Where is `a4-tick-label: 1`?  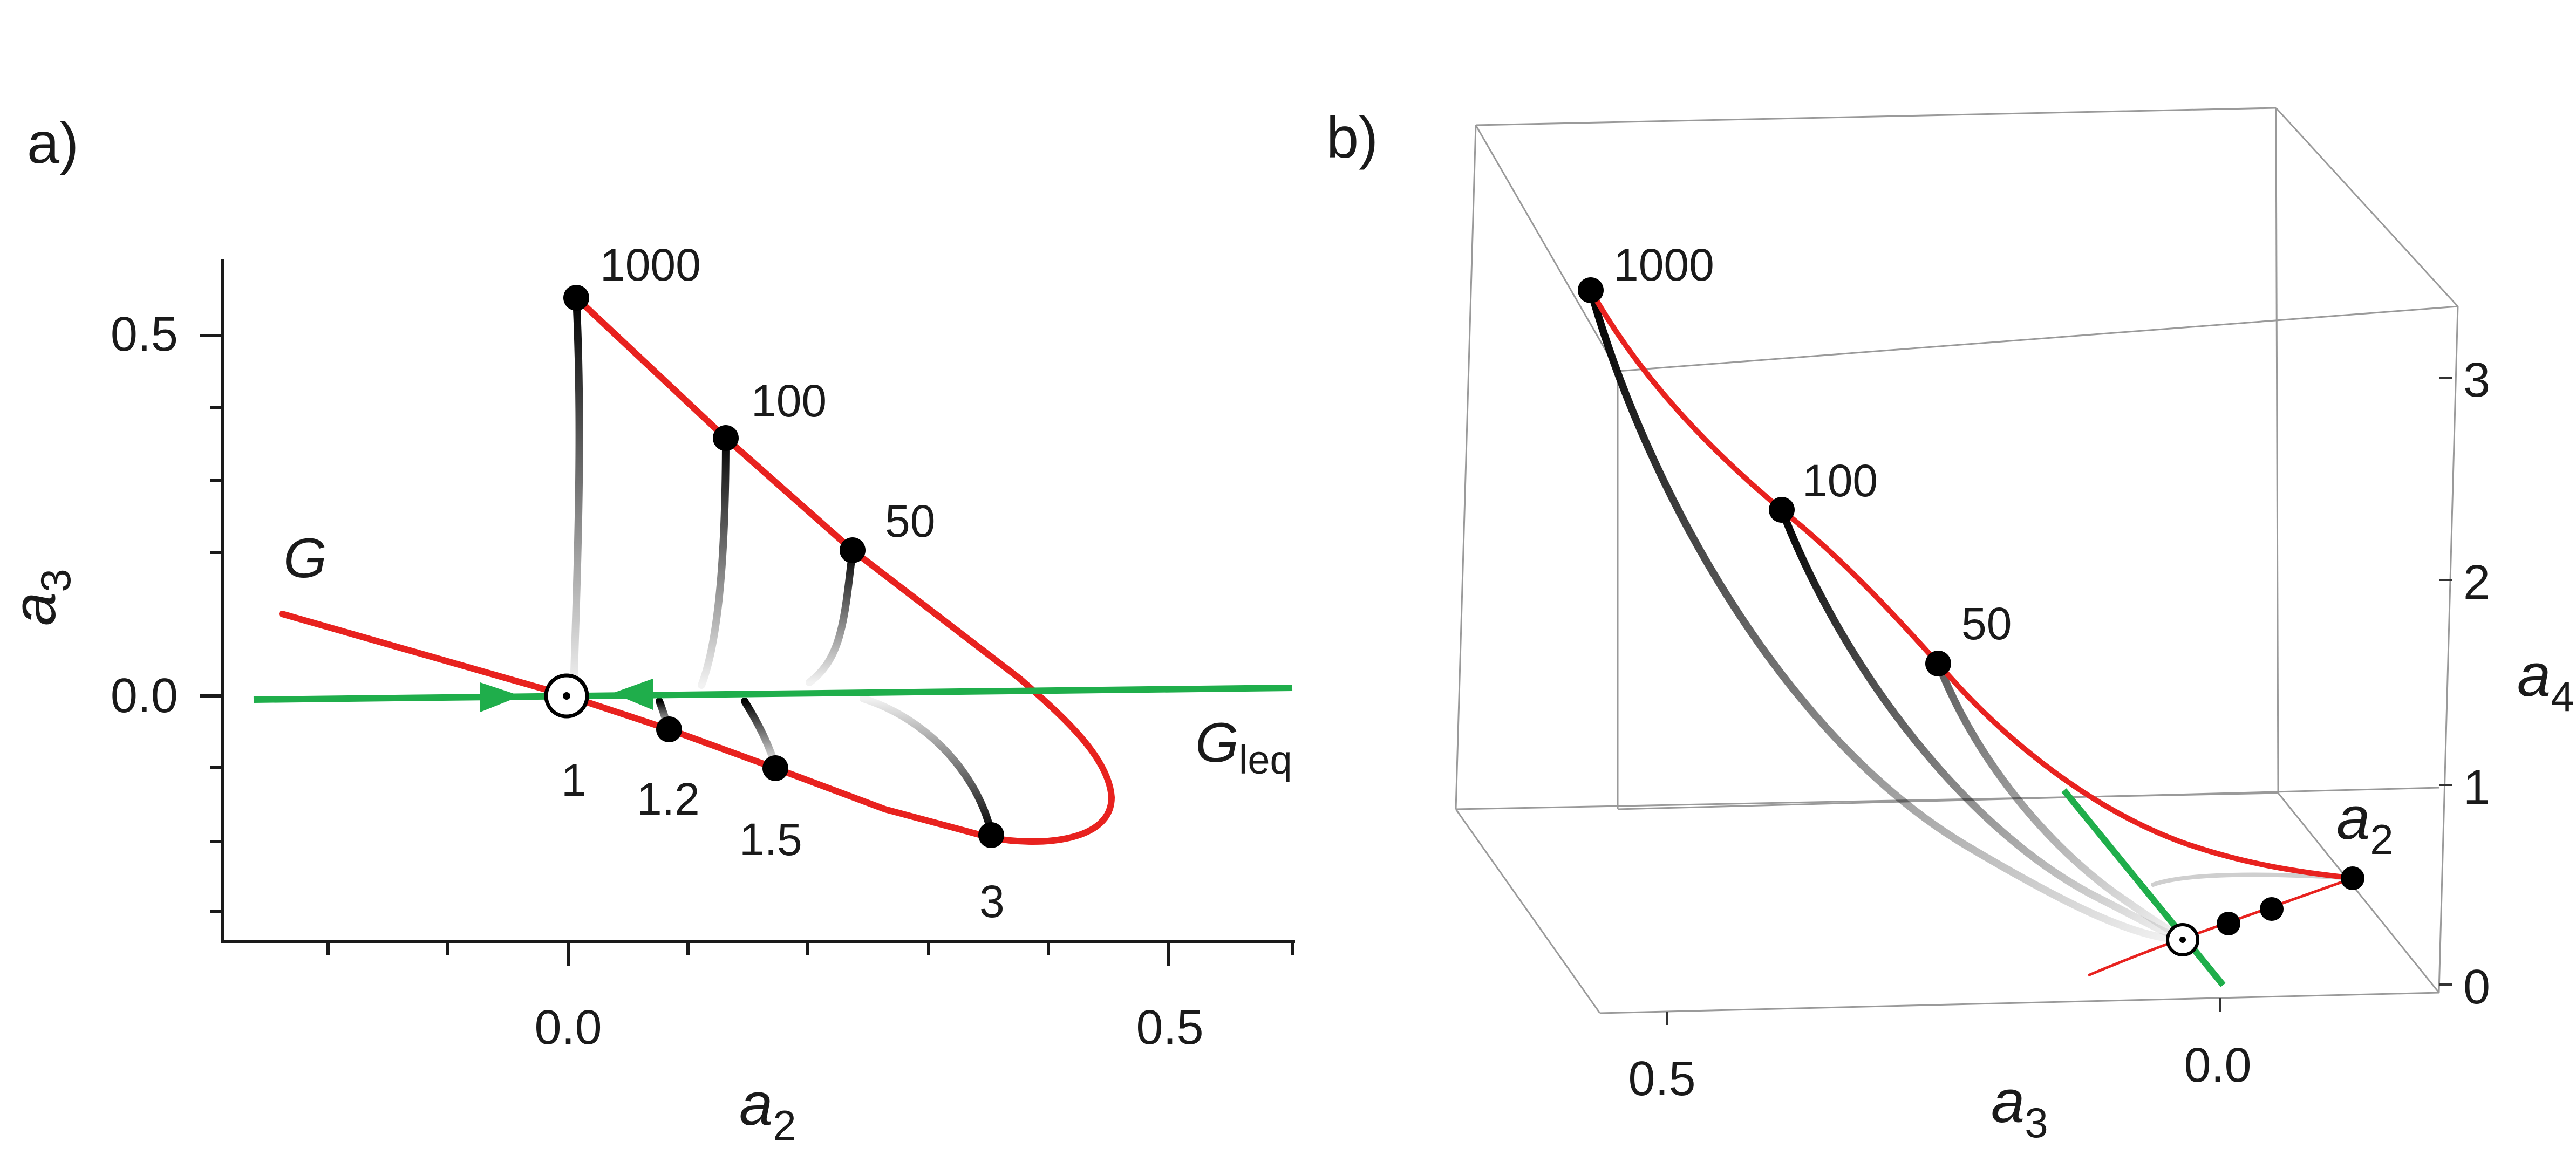 a4-tick-label: 1 is located at coordinates (2476, 788).